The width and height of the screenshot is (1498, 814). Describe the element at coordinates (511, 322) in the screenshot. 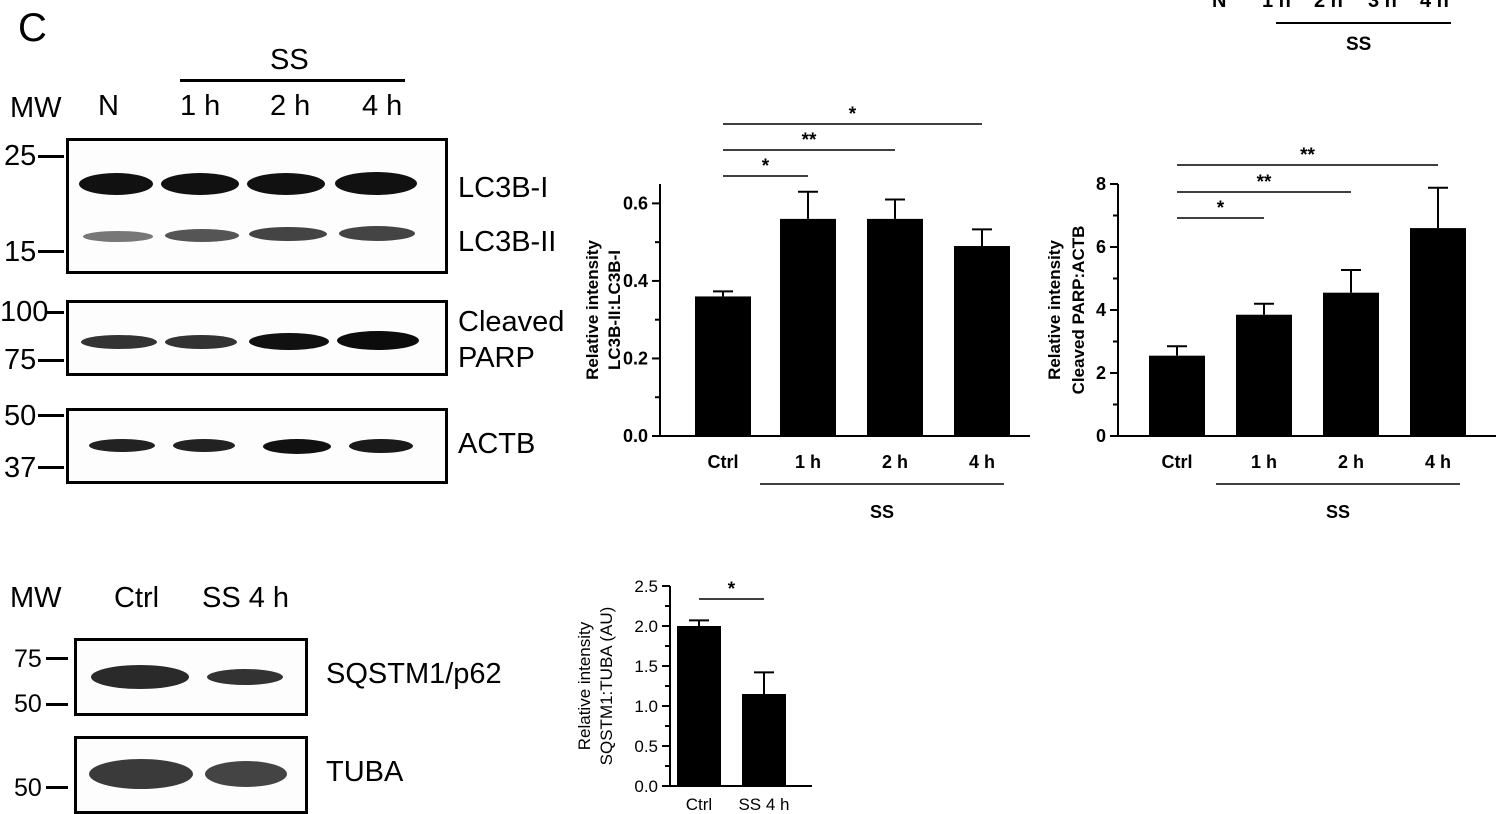

I see `band-label-cleaved: Cleaved` at that location.